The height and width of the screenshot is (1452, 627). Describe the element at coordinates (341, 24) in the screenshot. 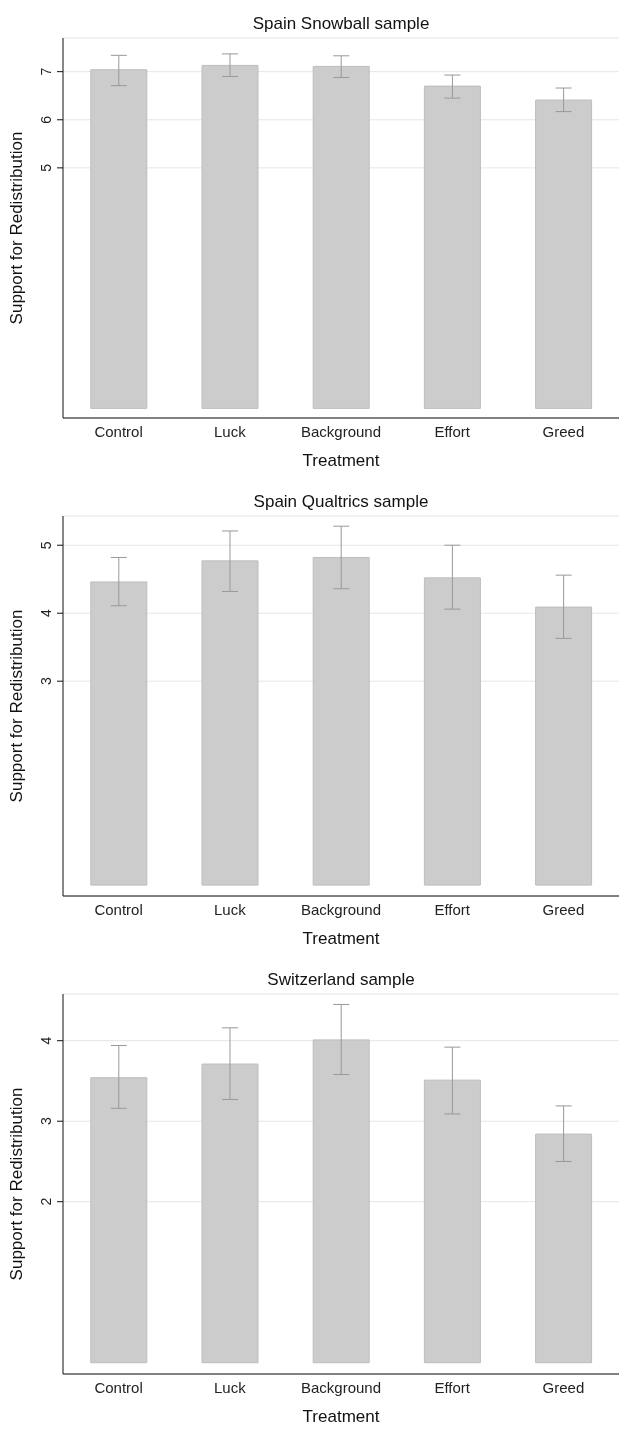

I see `chart-title: Spain Snowball sample` at that location.